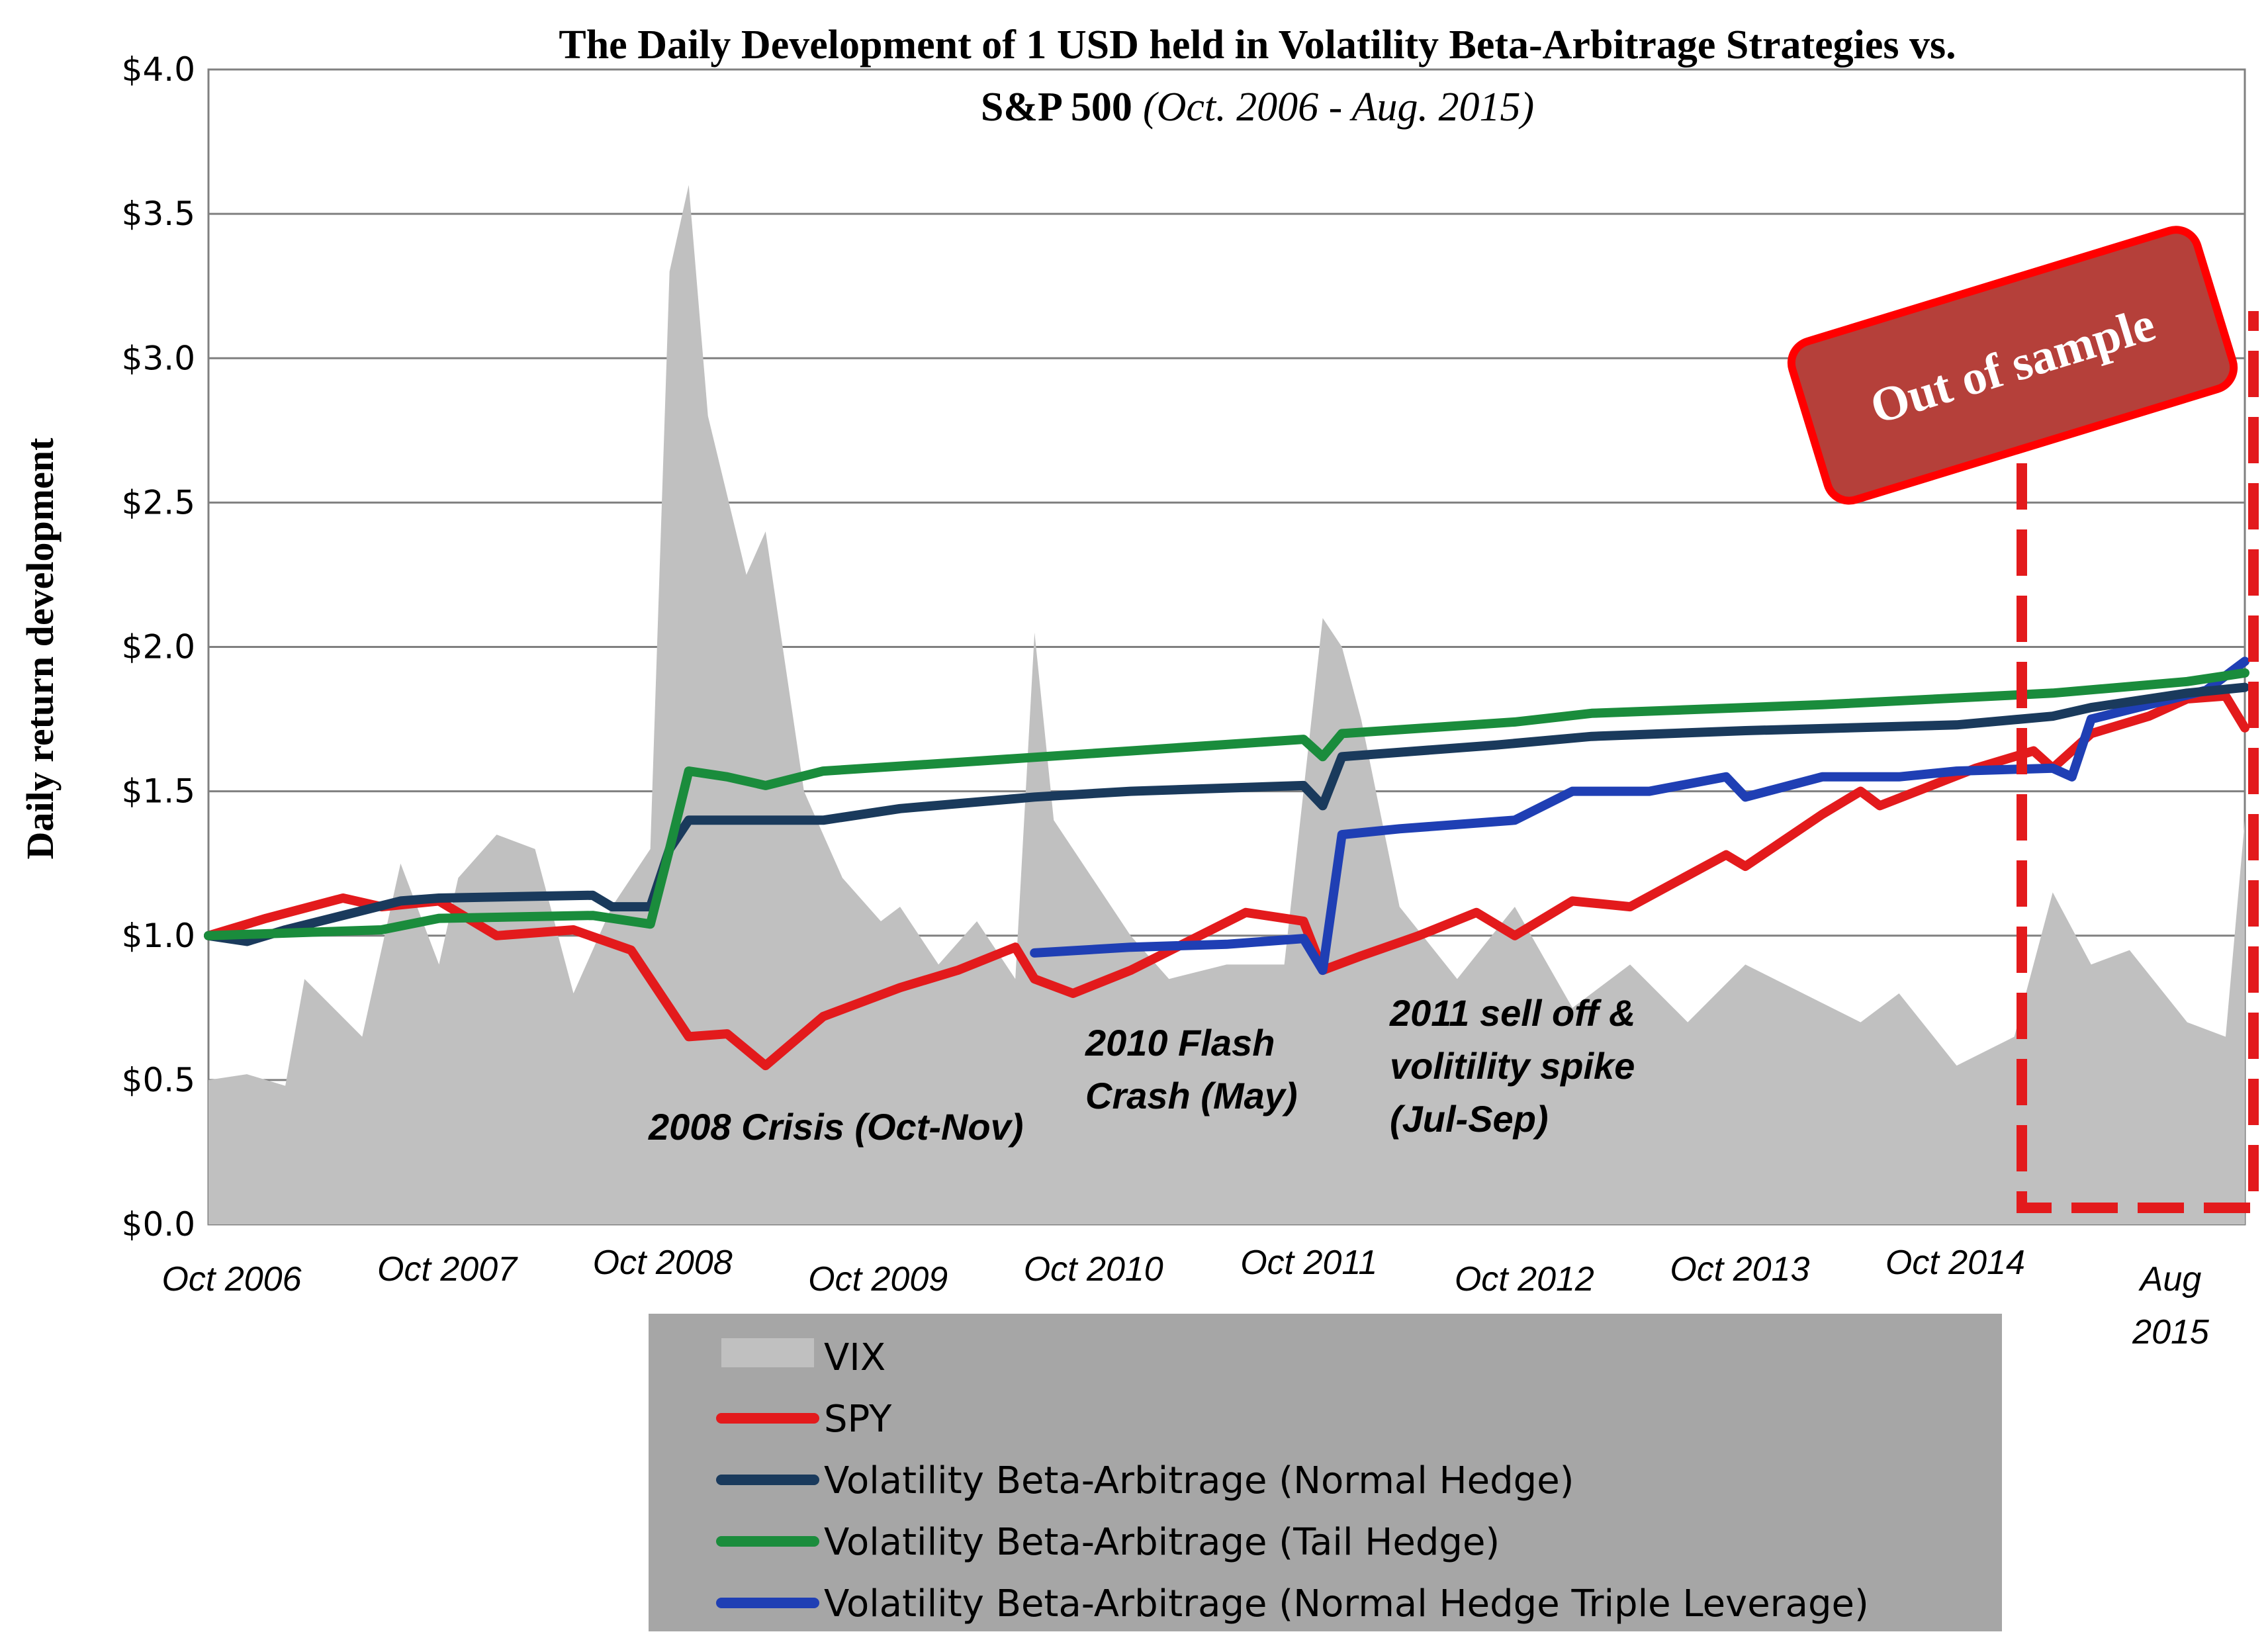  What do you see at coordinates (854, 1357) in the screenshot?
I see `legend-label: VIX` at bounding box center [854, 1357].